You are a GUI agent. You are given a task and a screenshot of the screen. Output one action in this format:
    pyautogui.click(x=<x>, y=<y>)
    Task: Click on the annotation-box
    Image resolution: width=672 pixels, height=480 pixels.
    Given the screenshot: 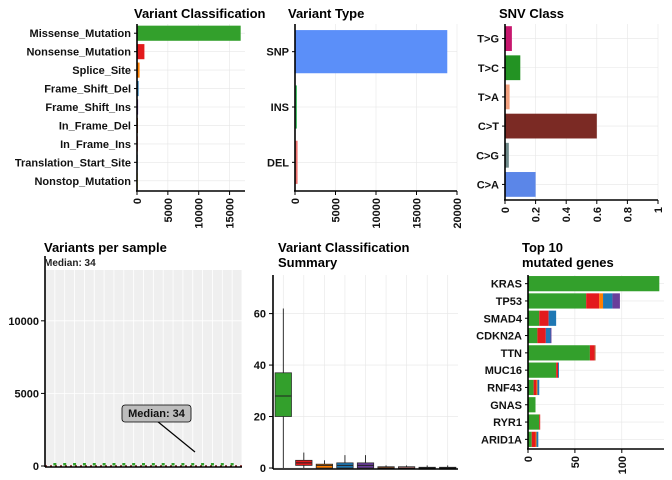 What is the action you would take?
    pyautogui.click(x=156, y=413)
    